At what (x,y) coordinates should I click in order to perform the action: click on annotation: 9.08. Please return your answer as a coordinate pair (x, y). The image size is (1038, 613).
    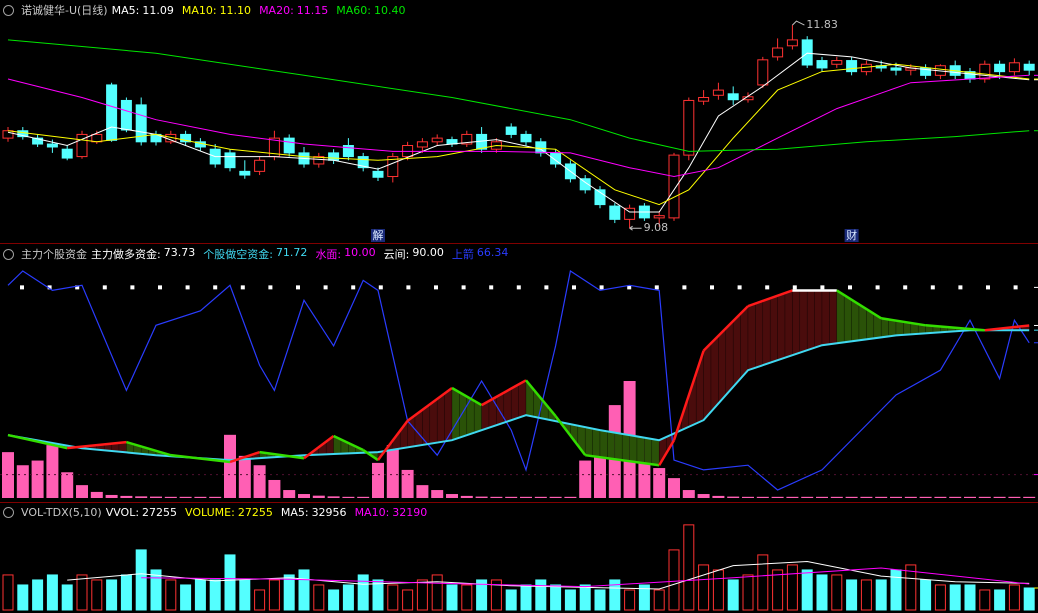
    Looking at the image, I should click on (656, 227).